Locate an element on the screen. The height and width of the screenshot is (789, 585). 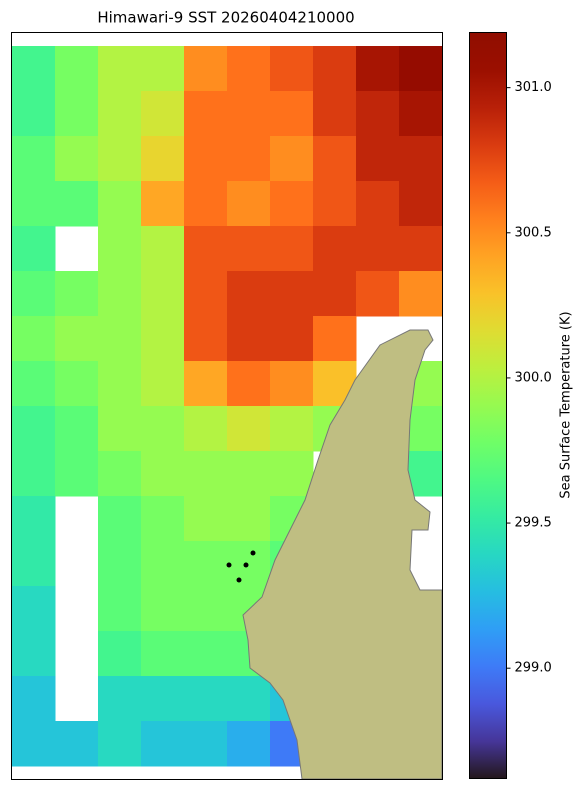
colorbar-tick-label: 300.5 is located at coordinates (533, 232).